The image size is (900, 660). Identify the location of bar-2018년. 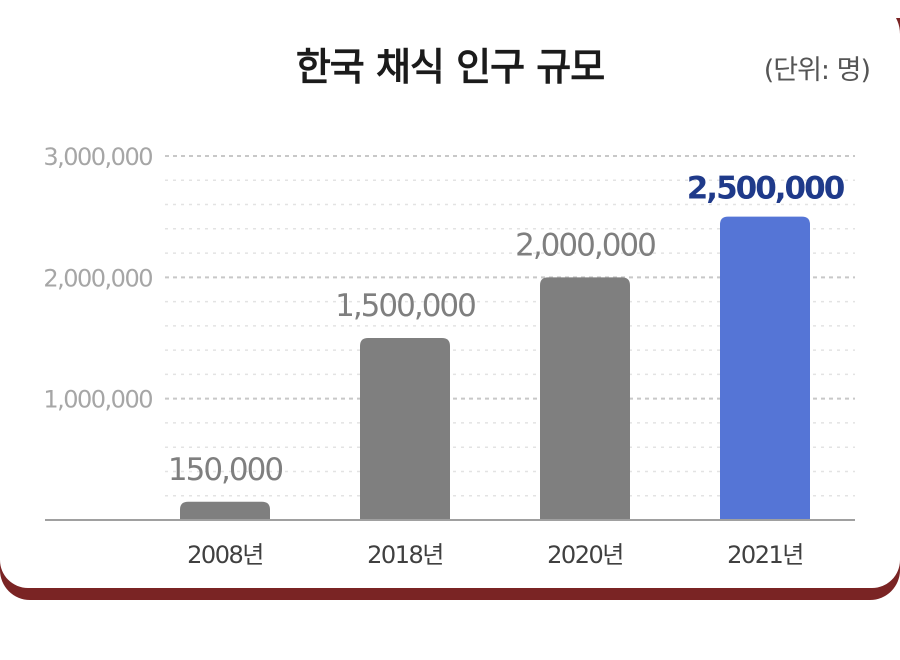
(405, 429).